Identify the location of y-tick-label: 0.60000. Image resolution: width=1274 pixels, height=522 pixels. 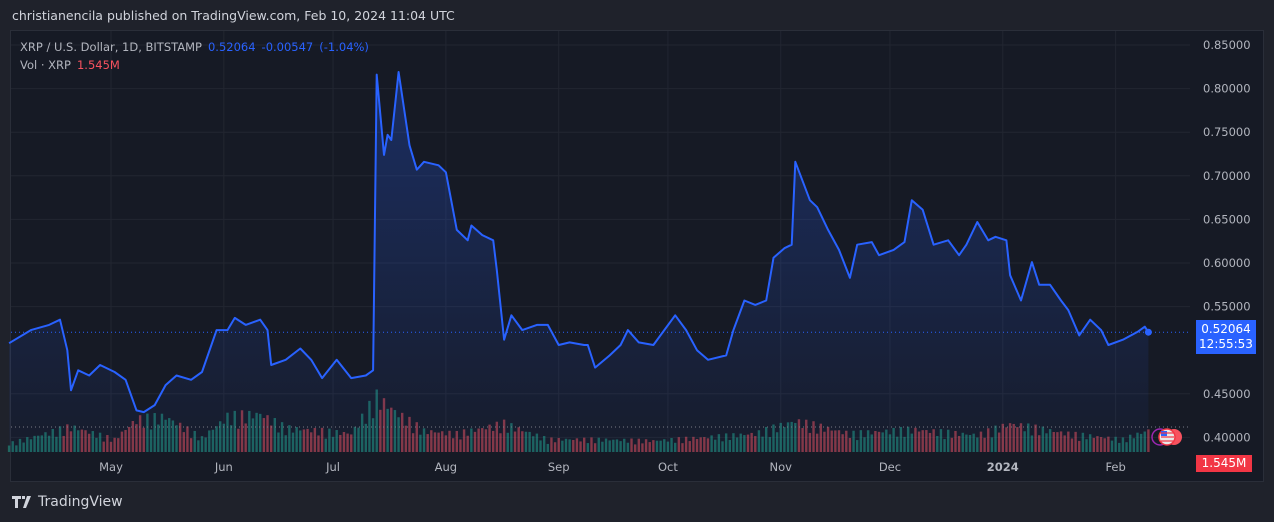
(1227, 263).